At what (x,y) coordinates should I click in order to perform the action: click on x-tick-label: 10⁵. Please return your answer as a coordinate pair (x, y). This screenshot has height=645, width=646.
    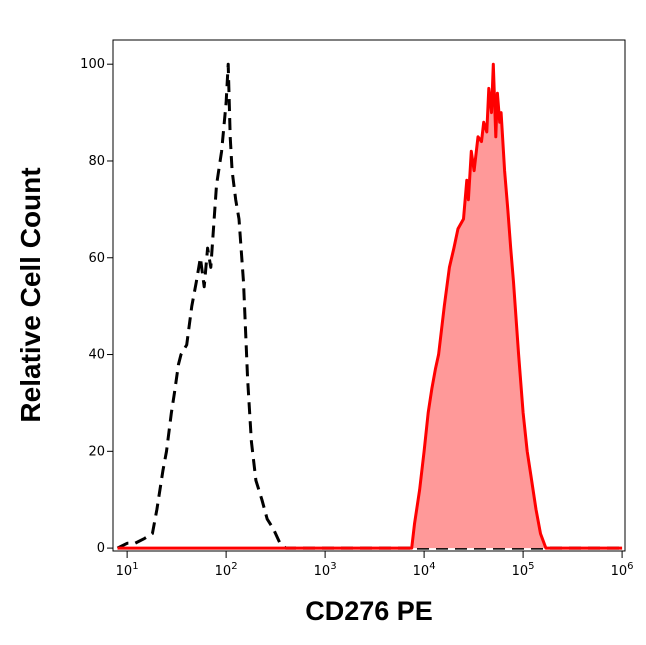
    Looking at the image, I should click on (523, 570).